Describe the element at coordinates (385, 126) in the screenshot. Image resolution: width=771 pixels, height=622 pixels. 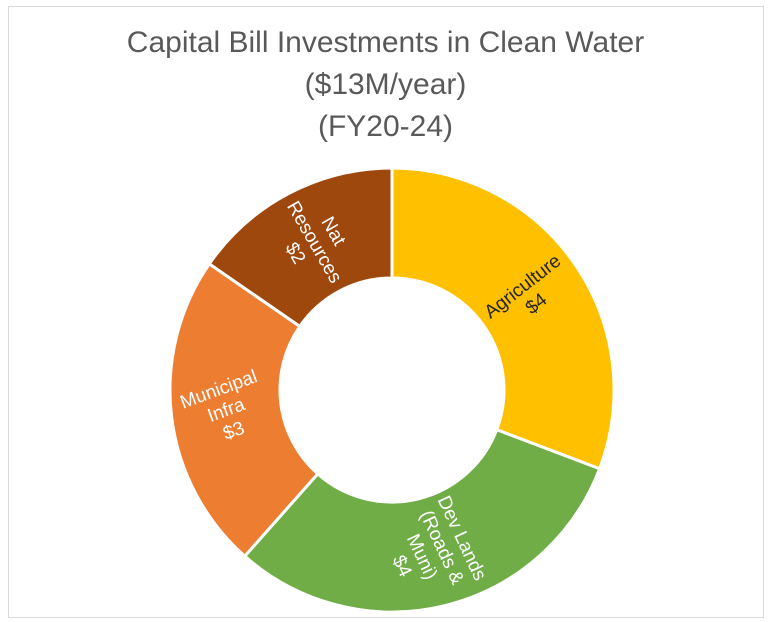
I see `chart-title-line-3: (FY20-24)` at that location.